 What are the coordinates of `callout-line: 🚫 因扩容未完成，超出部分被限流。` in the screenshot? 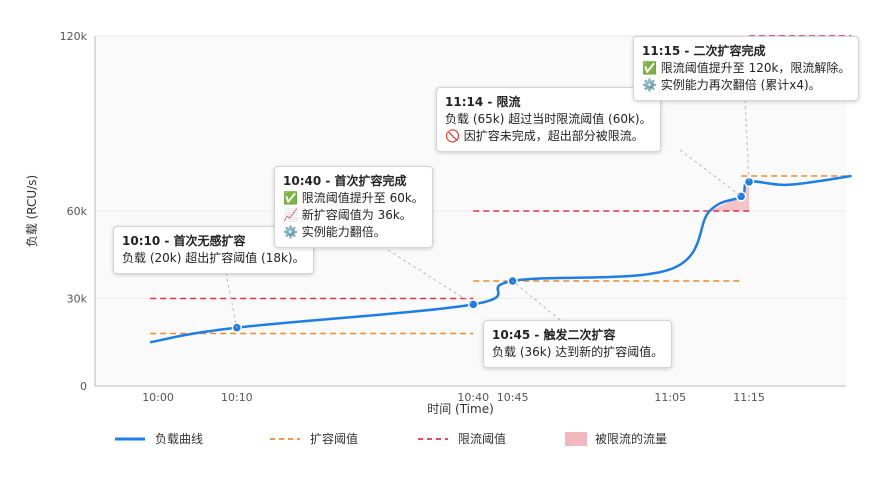 It's located at (544, 136).